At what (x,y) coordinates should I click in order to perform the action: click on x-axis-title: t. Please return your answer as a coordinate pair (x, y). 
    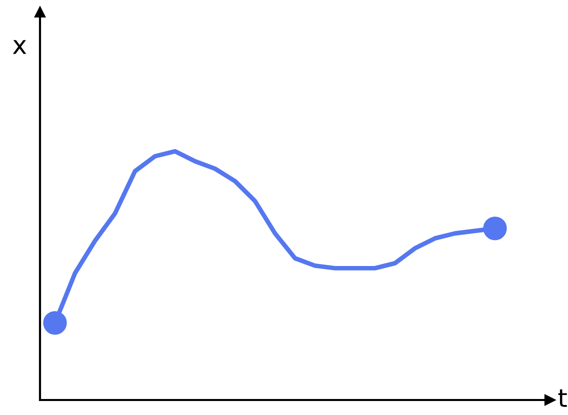
    Looking at the image, I should click on (562, 398).